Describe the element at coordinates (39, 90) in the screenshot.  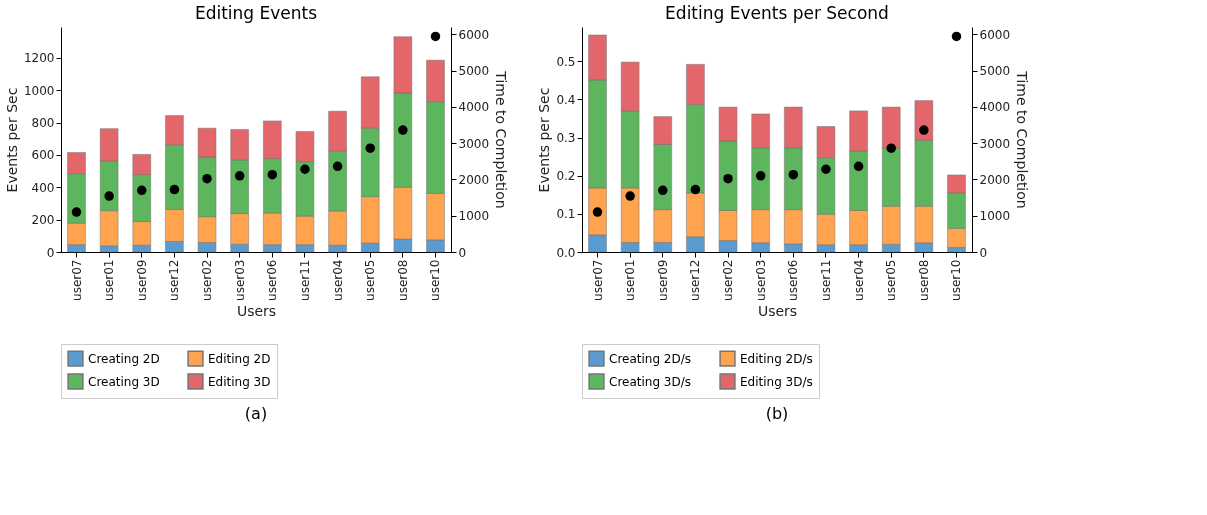
I see `y-tick-label: 1000` at that location.